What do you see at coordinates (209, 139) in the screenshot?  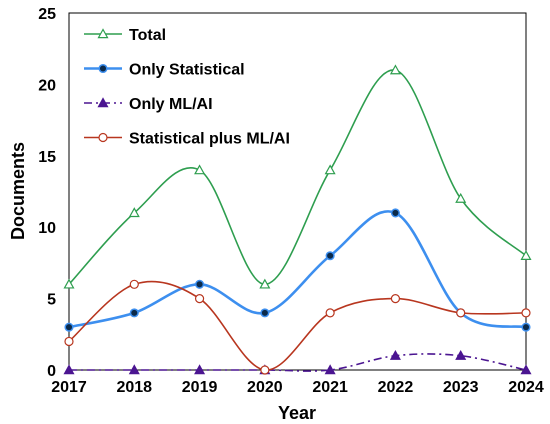 I see `legend-label: Statistical plus ML/AI` at bounding box center [209, 139].